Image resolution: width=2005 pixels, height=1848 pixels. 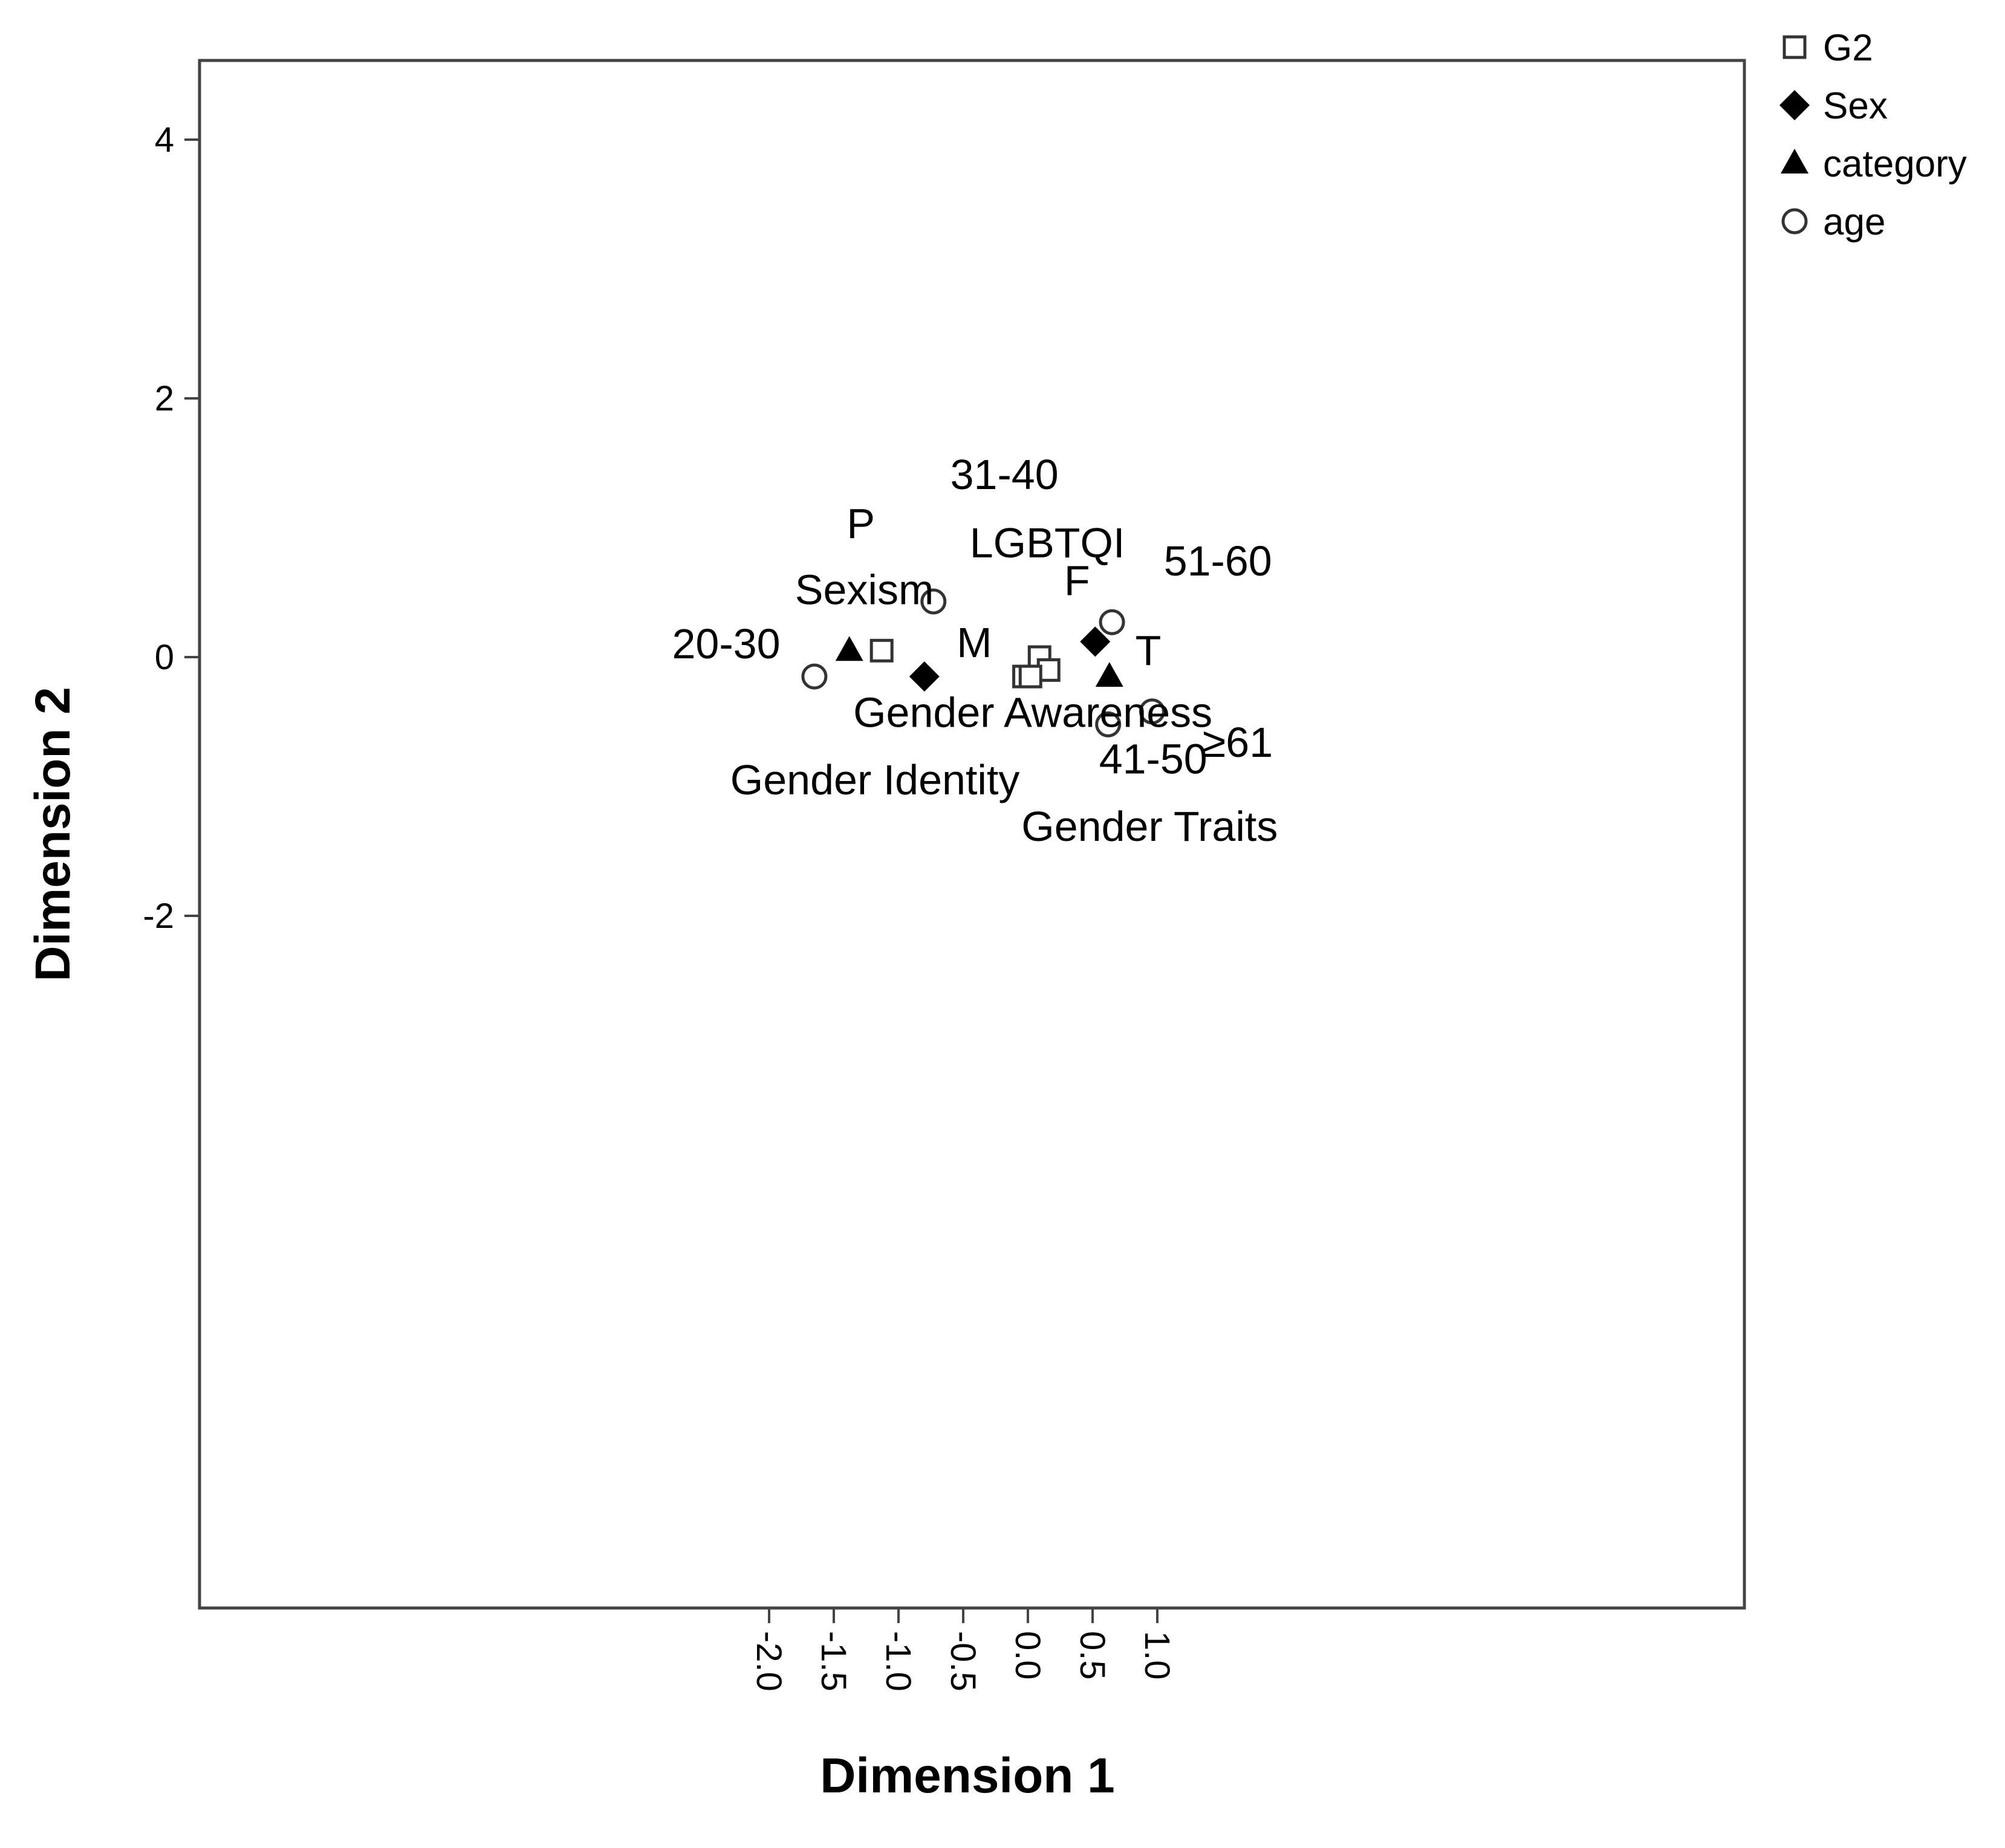 What do you see at coordinates (864, 589) in the screenshot?
I see `point-label: Sexism` at bounding box center [864, 589].